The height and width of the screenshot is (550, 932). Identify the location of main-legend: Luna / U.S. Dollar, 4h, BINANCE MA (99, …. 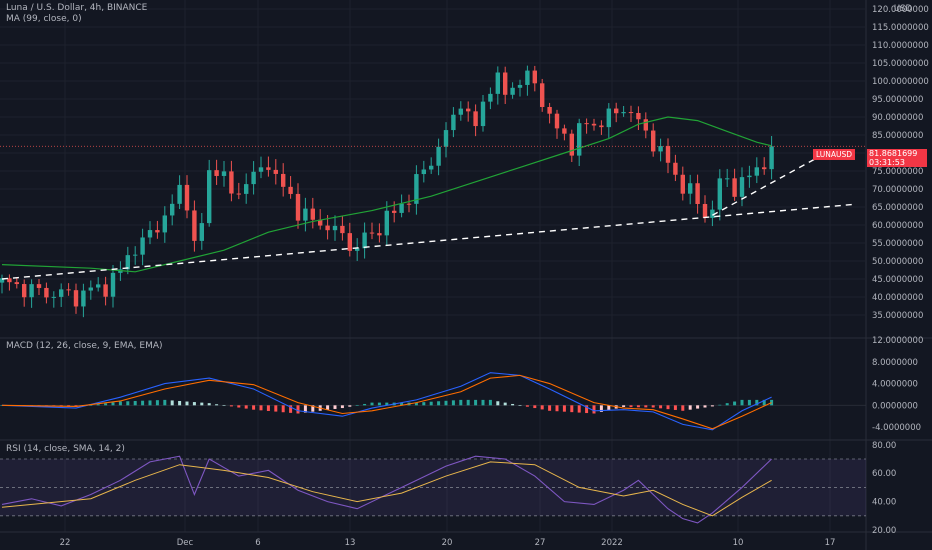
(76, 14).